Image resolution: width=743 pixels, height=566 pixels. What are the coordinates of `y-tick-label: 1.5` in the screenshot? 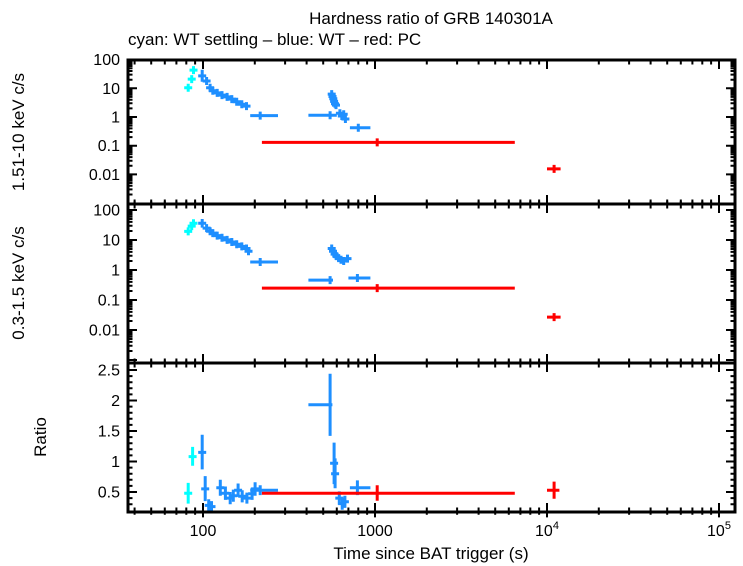 It's located at (109, 432).